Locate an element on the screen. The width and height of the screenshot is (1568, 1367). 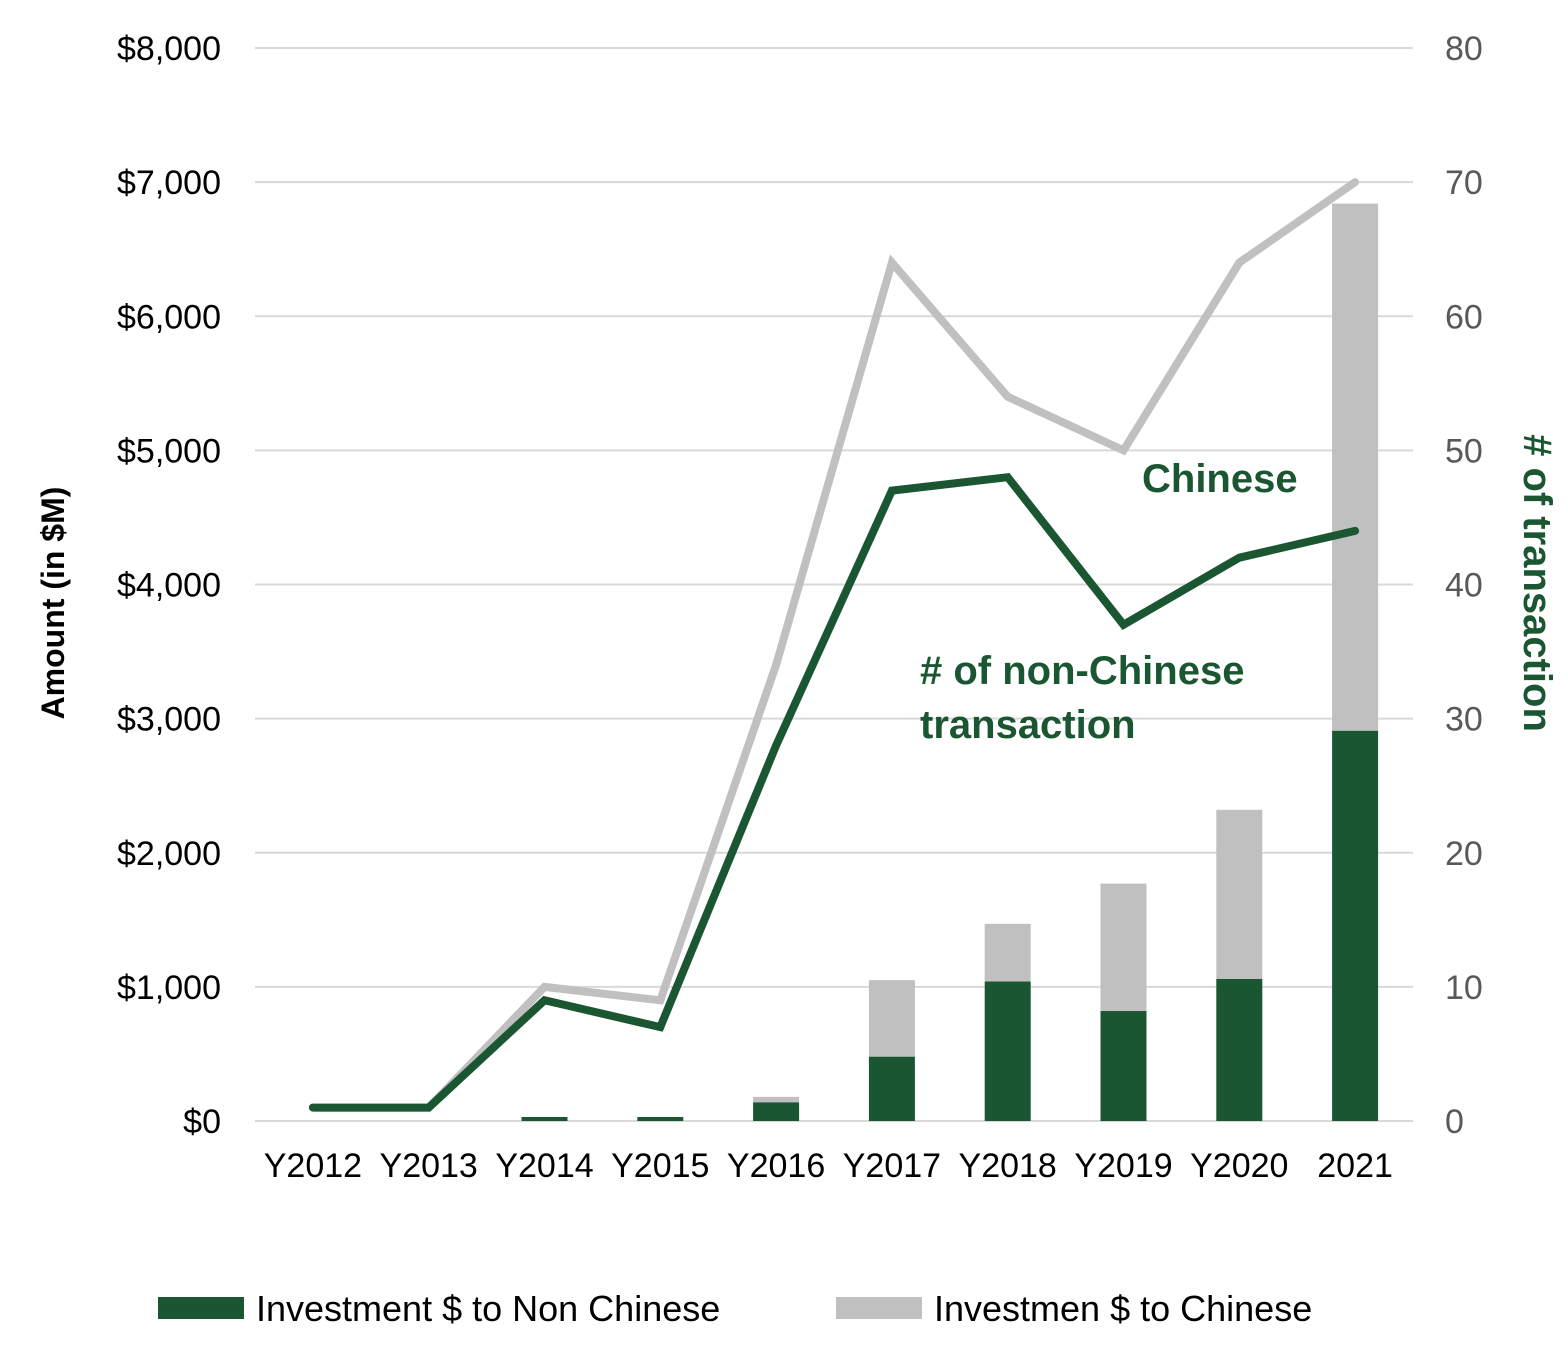
y-right-tick-label: 80 is located at coordinates (1464, 49).